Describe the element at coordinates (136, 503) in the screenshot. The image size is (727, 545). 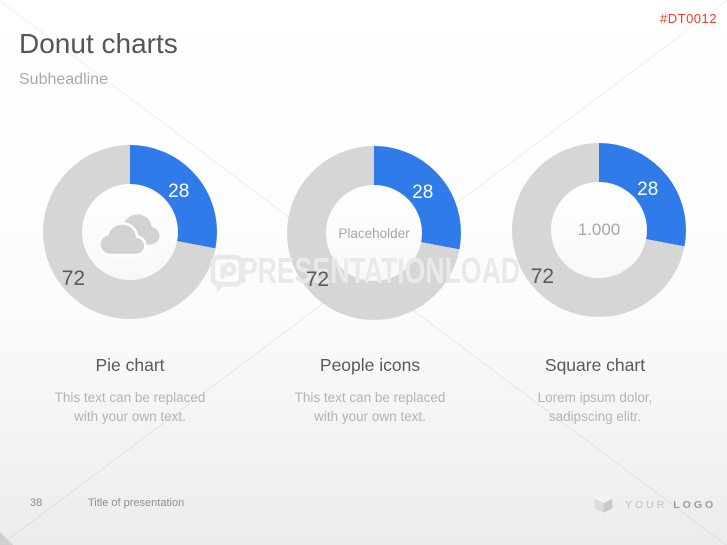
I see `presentation-title: Title of presentation` at that location.